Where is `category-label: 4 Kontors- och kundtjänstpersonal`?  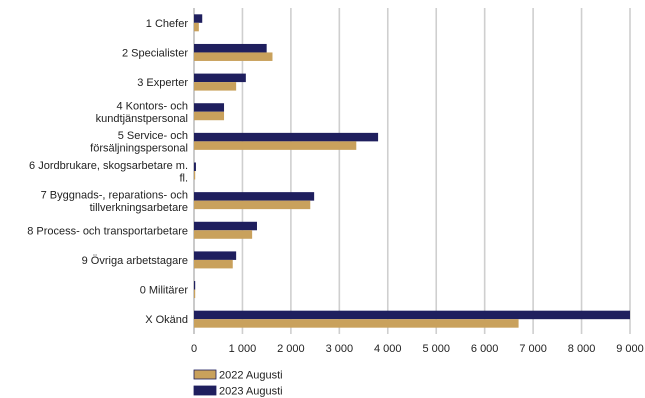
category-label: 4 Kontors- och kundtjänstpersonal is located at coordinates (142, 112).